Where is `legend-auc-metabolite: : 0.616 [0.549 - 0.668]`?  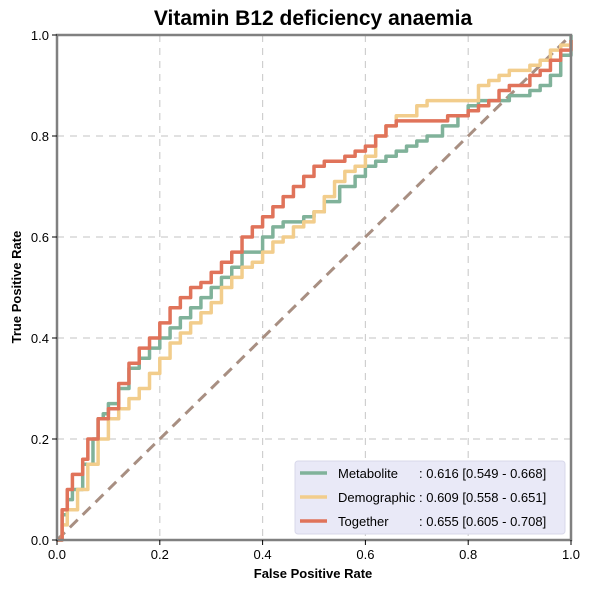
legend-auc-metabolite: : 0.616 [0.549 - 0.668] is located at coordinates (482, 473).